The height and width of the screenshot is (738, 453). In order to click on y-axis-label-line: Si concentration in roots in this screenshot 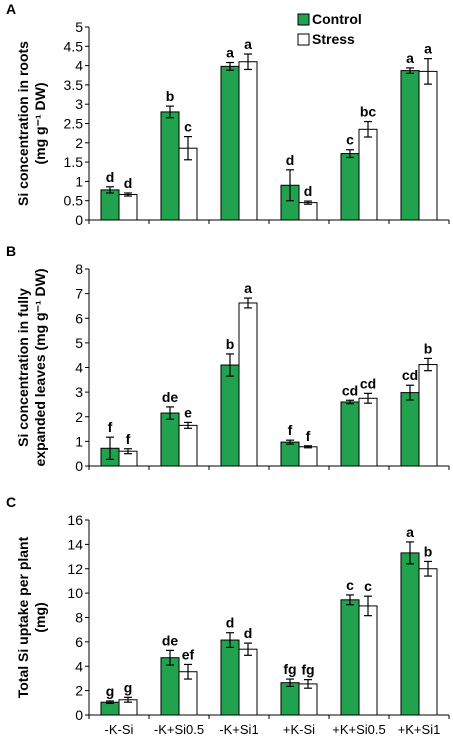, I will do `click(23, 123)`.